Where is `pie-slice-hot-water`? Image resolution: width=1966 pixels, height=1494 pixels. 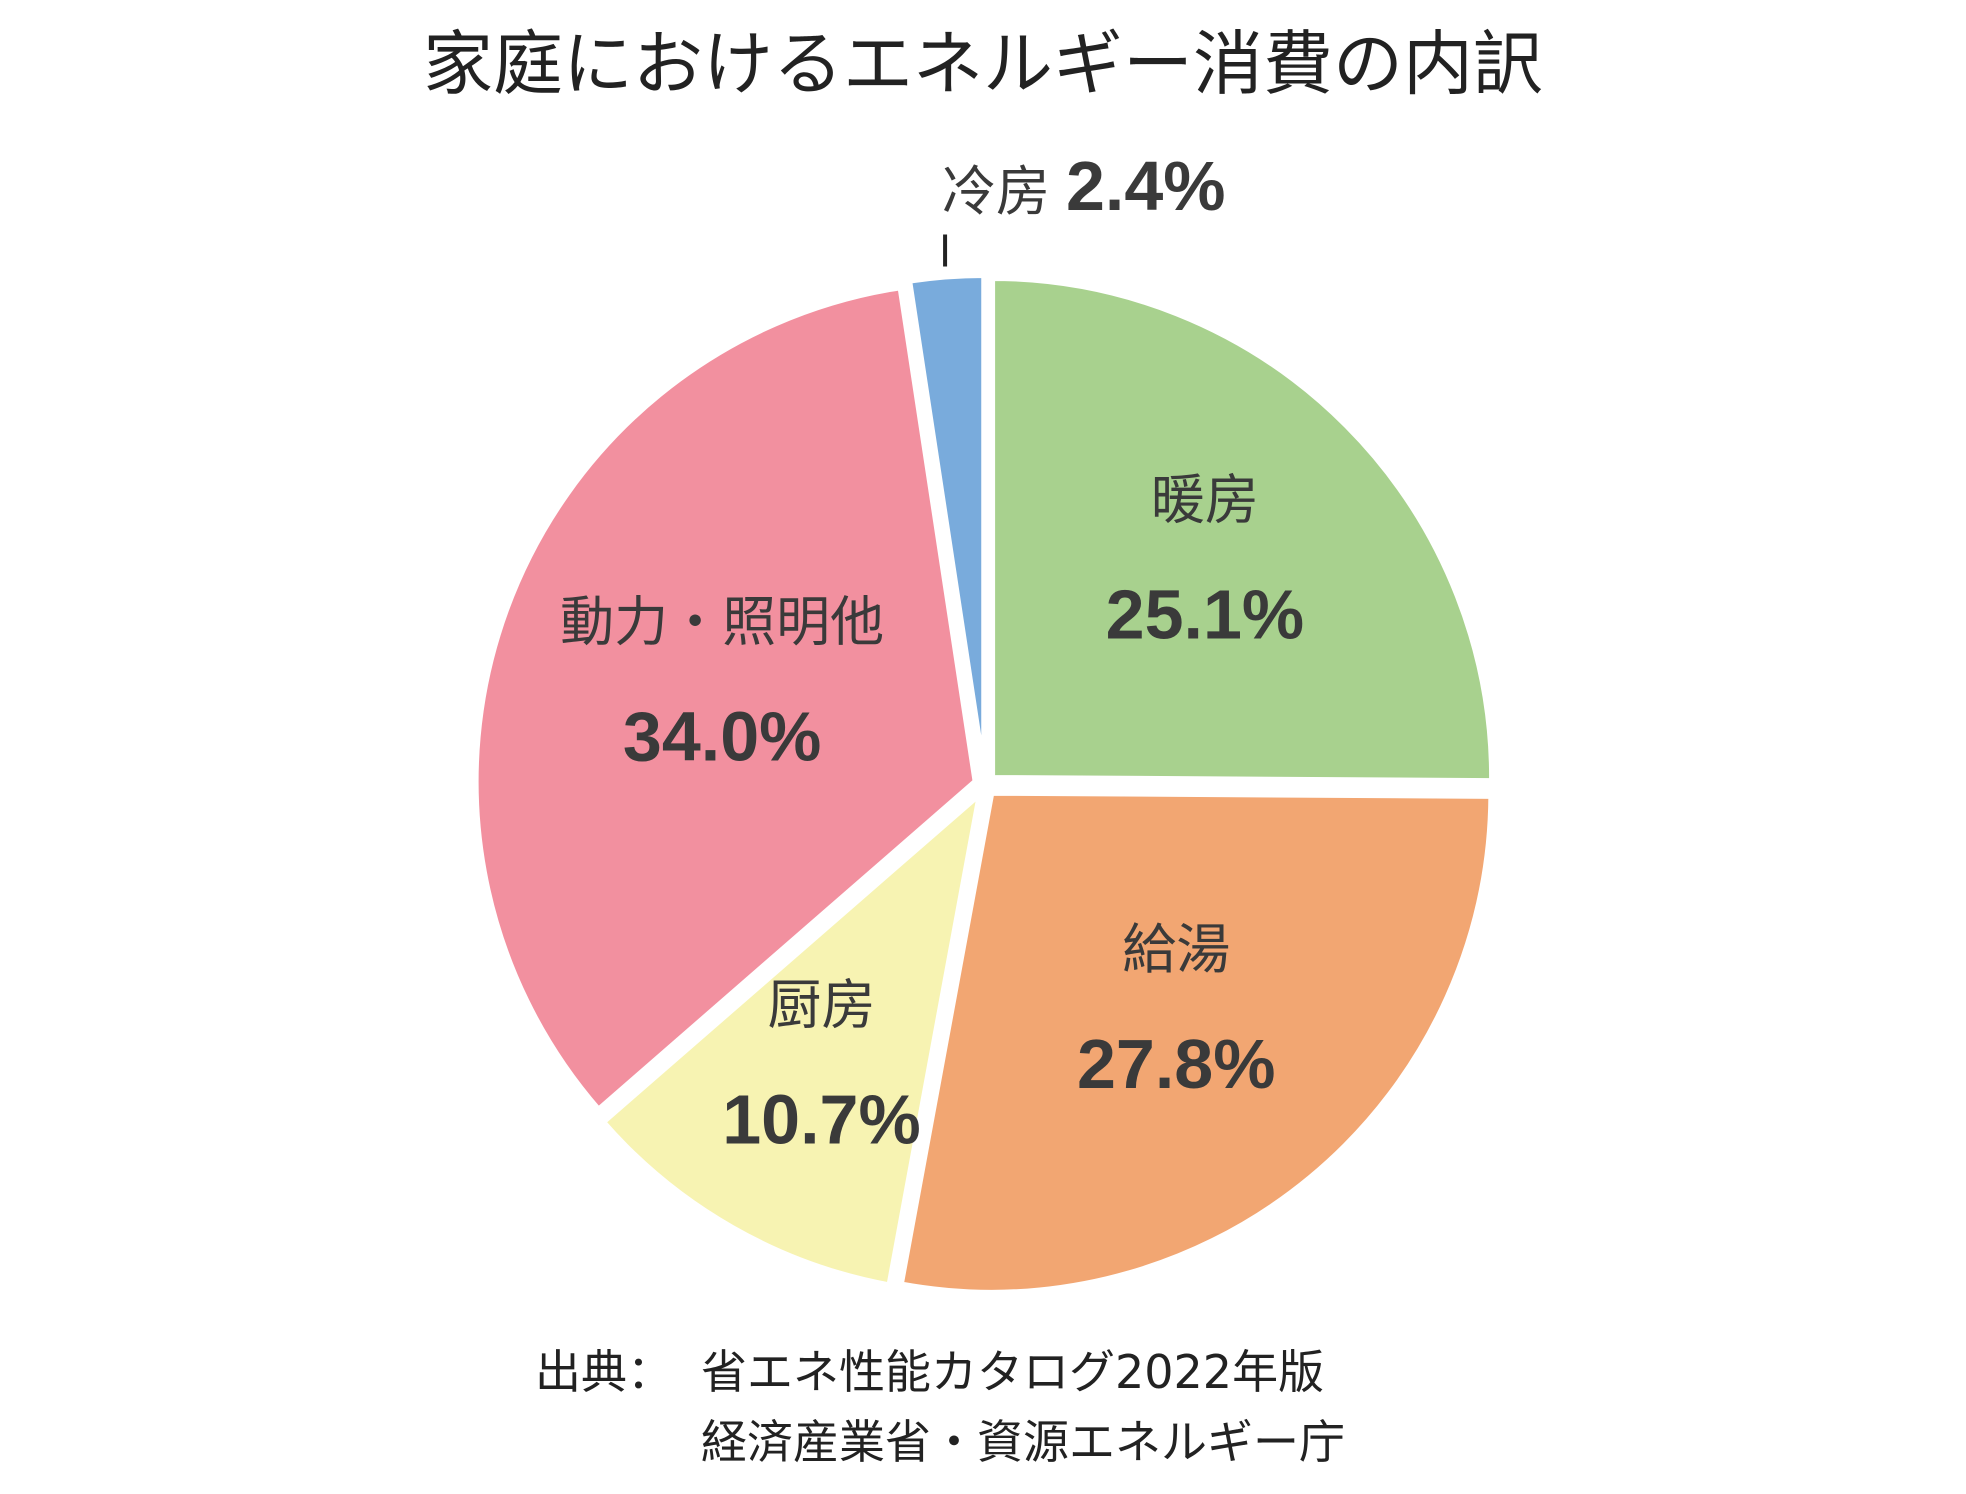 pie-slice-hot-water is located at coordinates (1196, 1042).